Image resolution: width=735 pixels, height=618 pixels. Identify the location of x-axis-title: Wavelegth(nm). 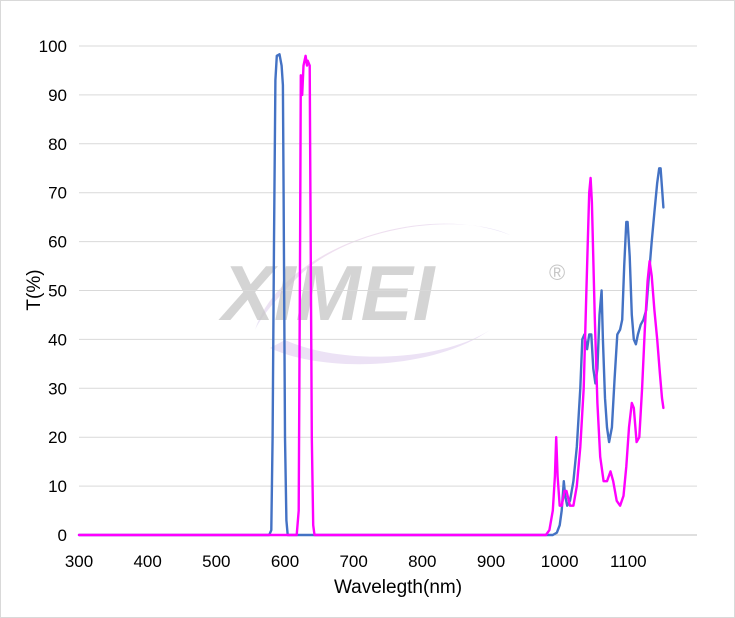
(398, 587).